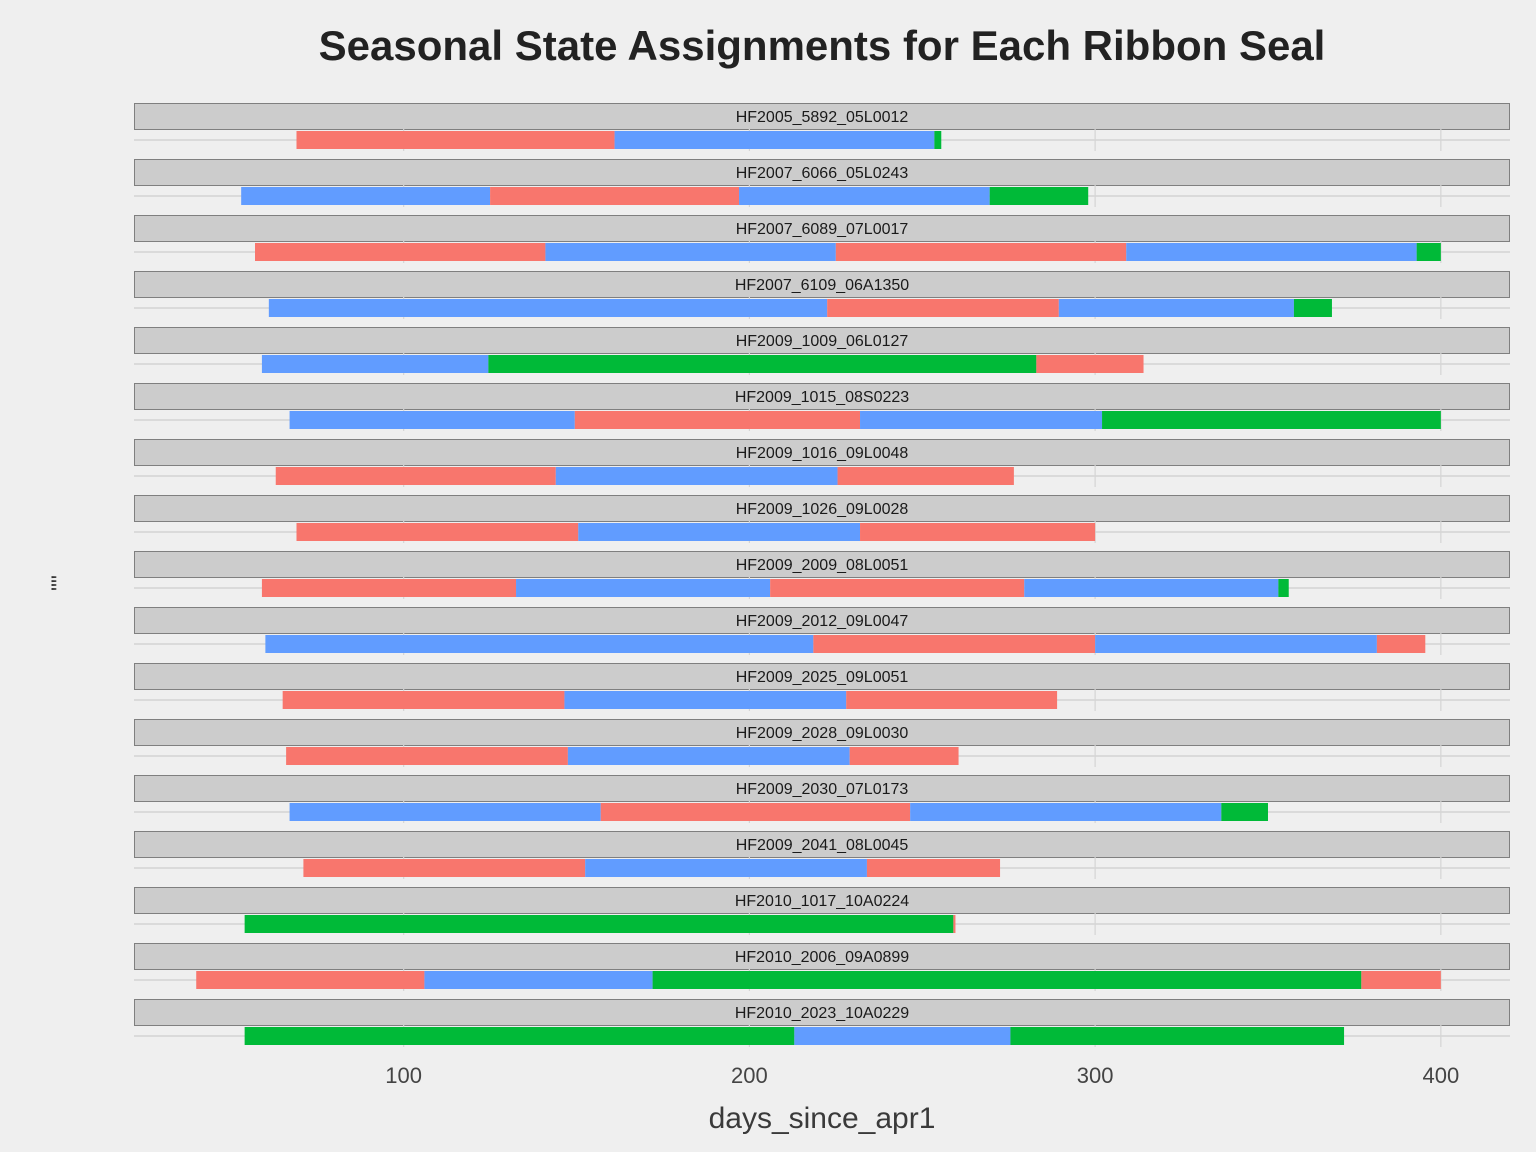  I want to click on facet-label: HF2007_6066_05L0243, so click(822, 173).